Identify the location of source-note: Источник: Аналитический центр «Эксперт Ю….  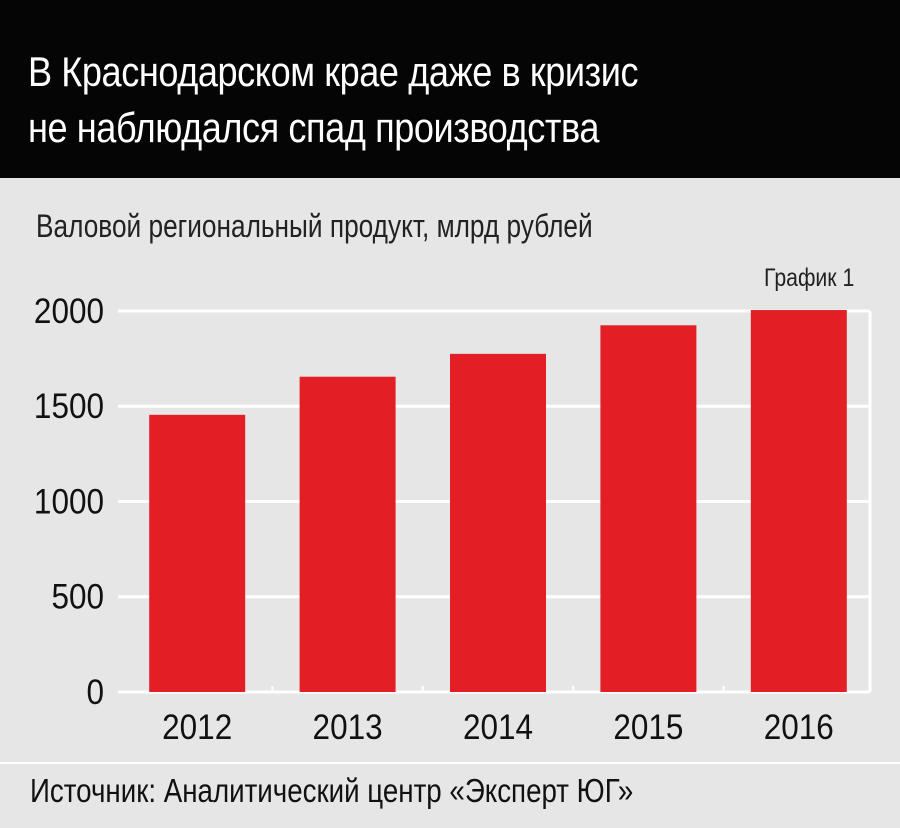
(332, 790).